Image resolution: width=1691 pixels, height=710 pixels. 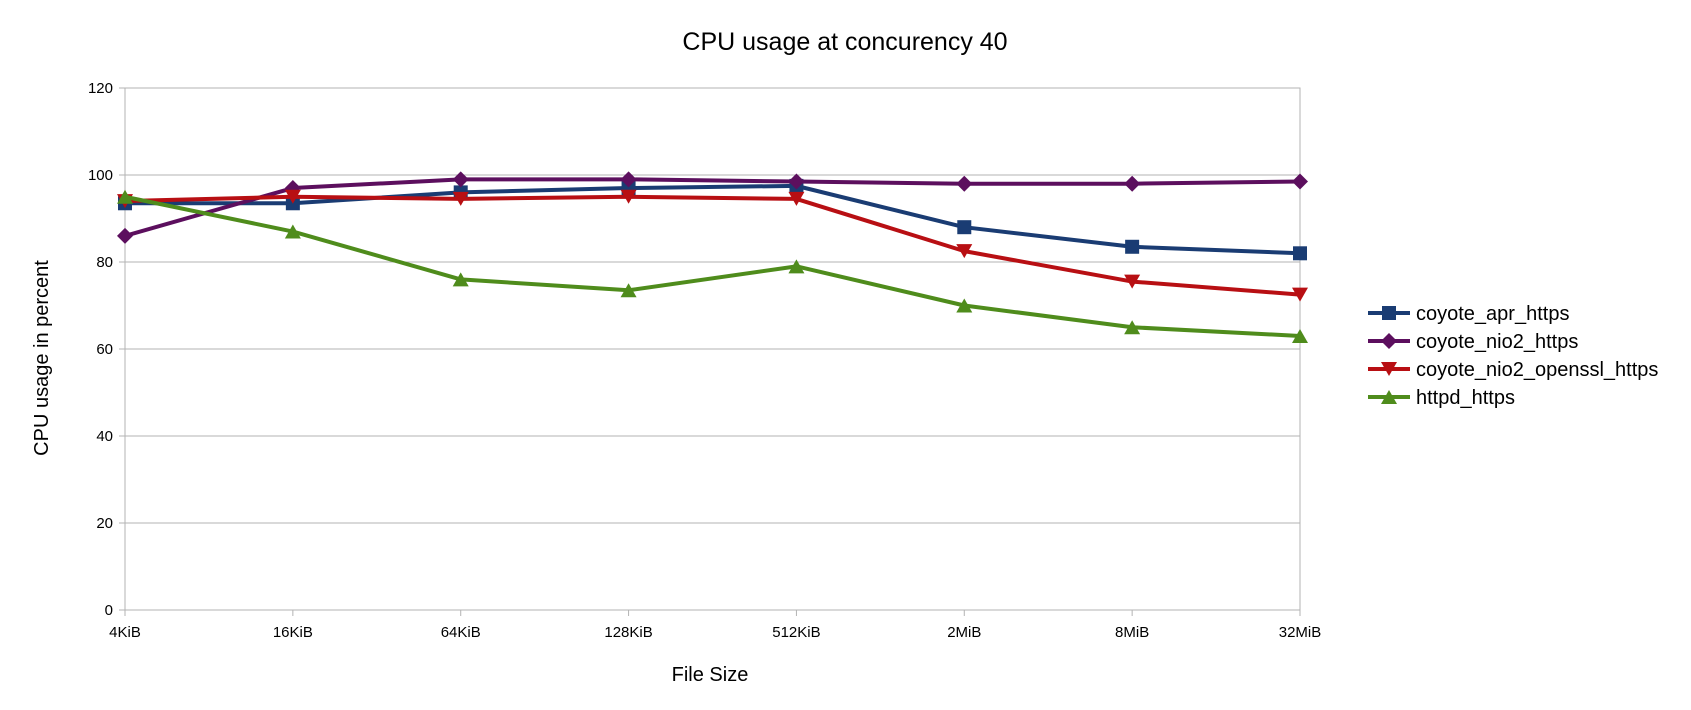 What do you see at coordinates (461, 632) in the screenshot?
I see `x-tick-label: 64KiB` at bounding box center [461, 632].